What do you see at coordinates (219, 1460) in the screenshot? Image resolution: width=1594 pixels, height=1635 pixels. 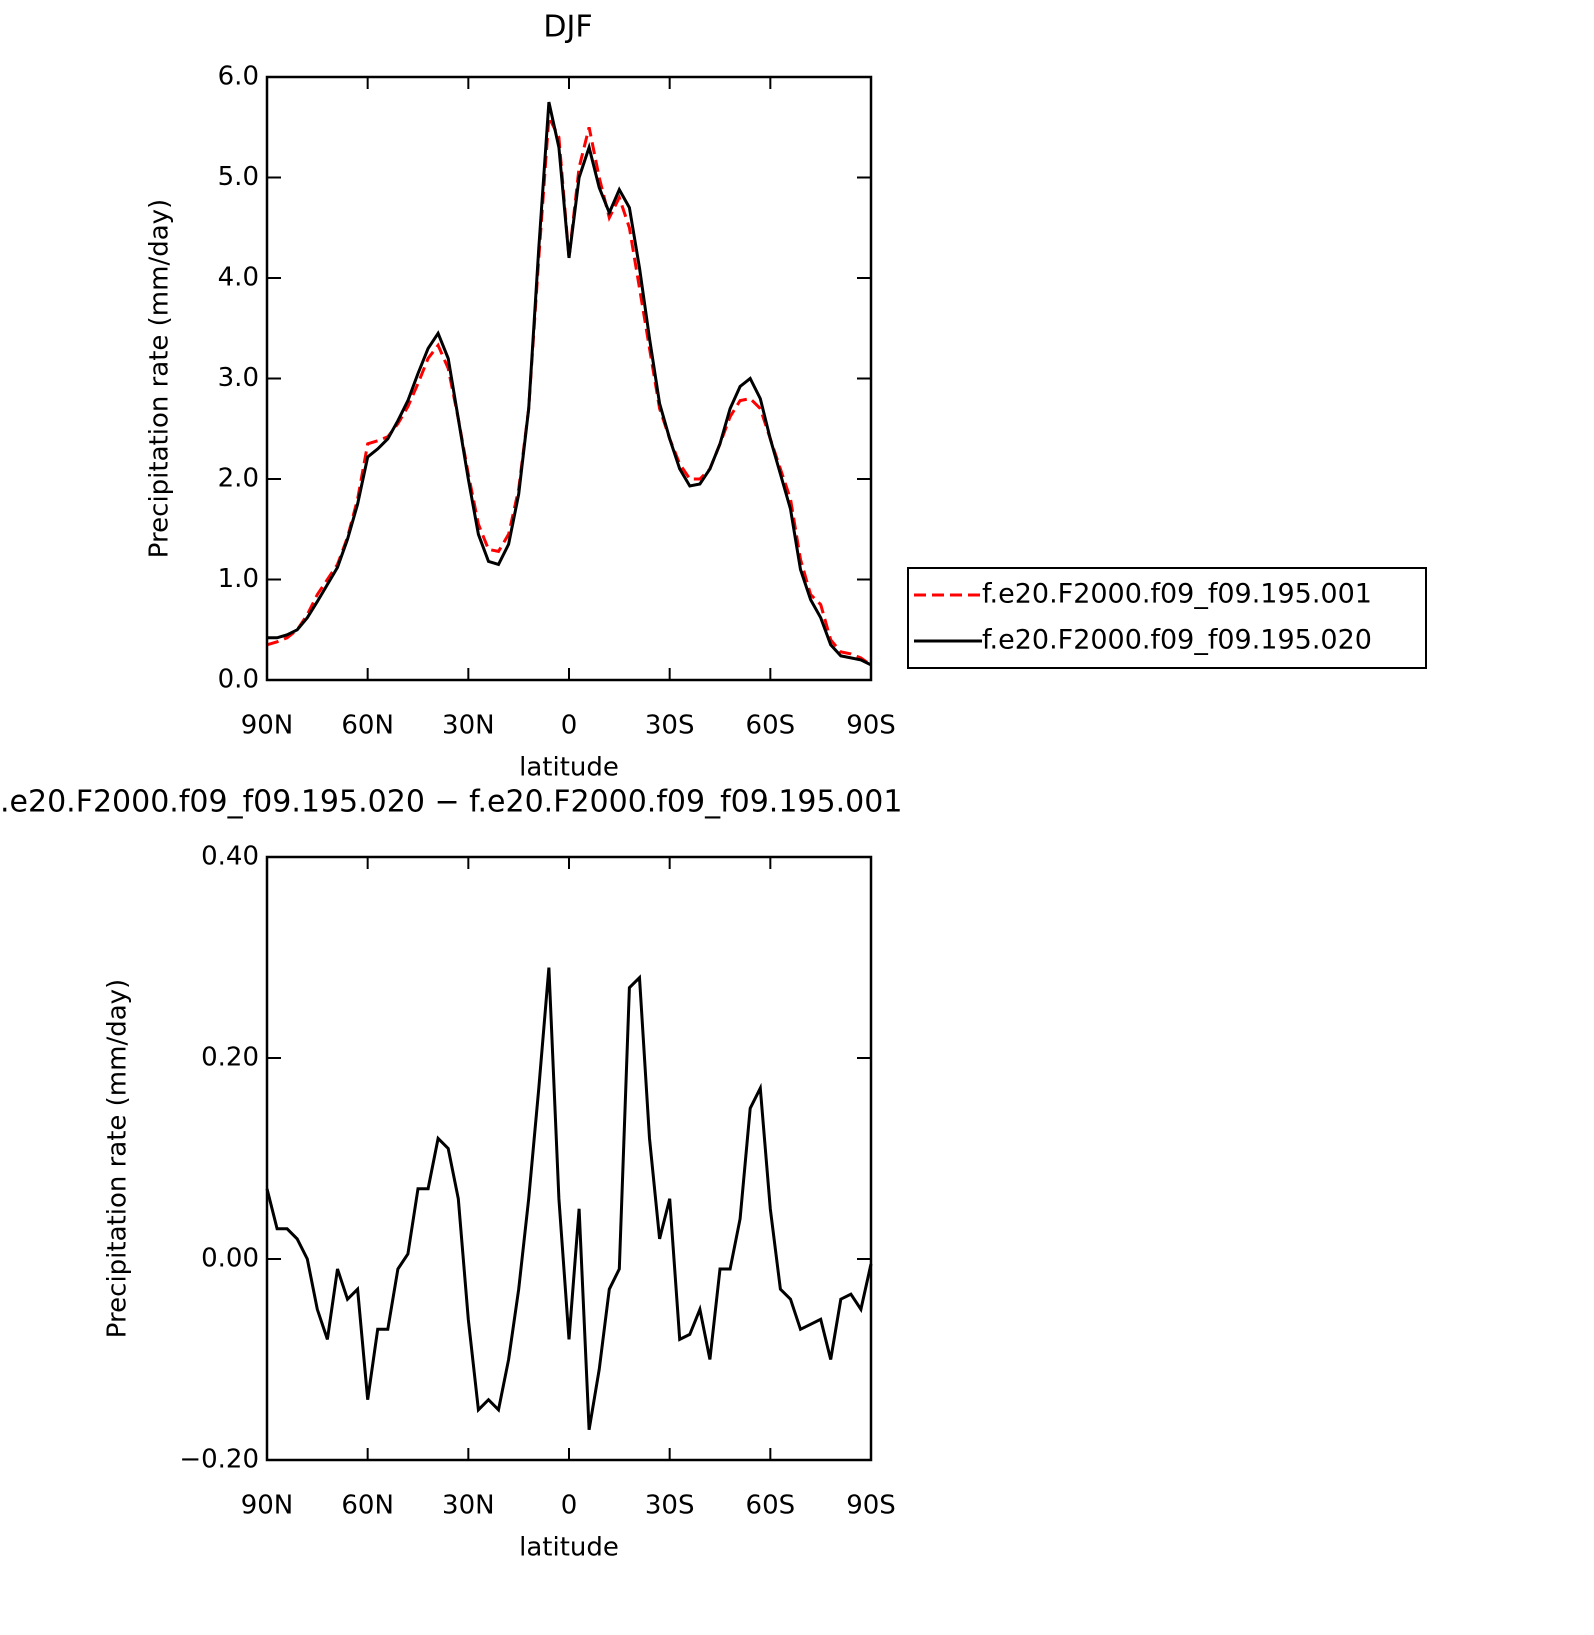 I see `y-tick-label: −0.20` at bounding box center [219, 1460].